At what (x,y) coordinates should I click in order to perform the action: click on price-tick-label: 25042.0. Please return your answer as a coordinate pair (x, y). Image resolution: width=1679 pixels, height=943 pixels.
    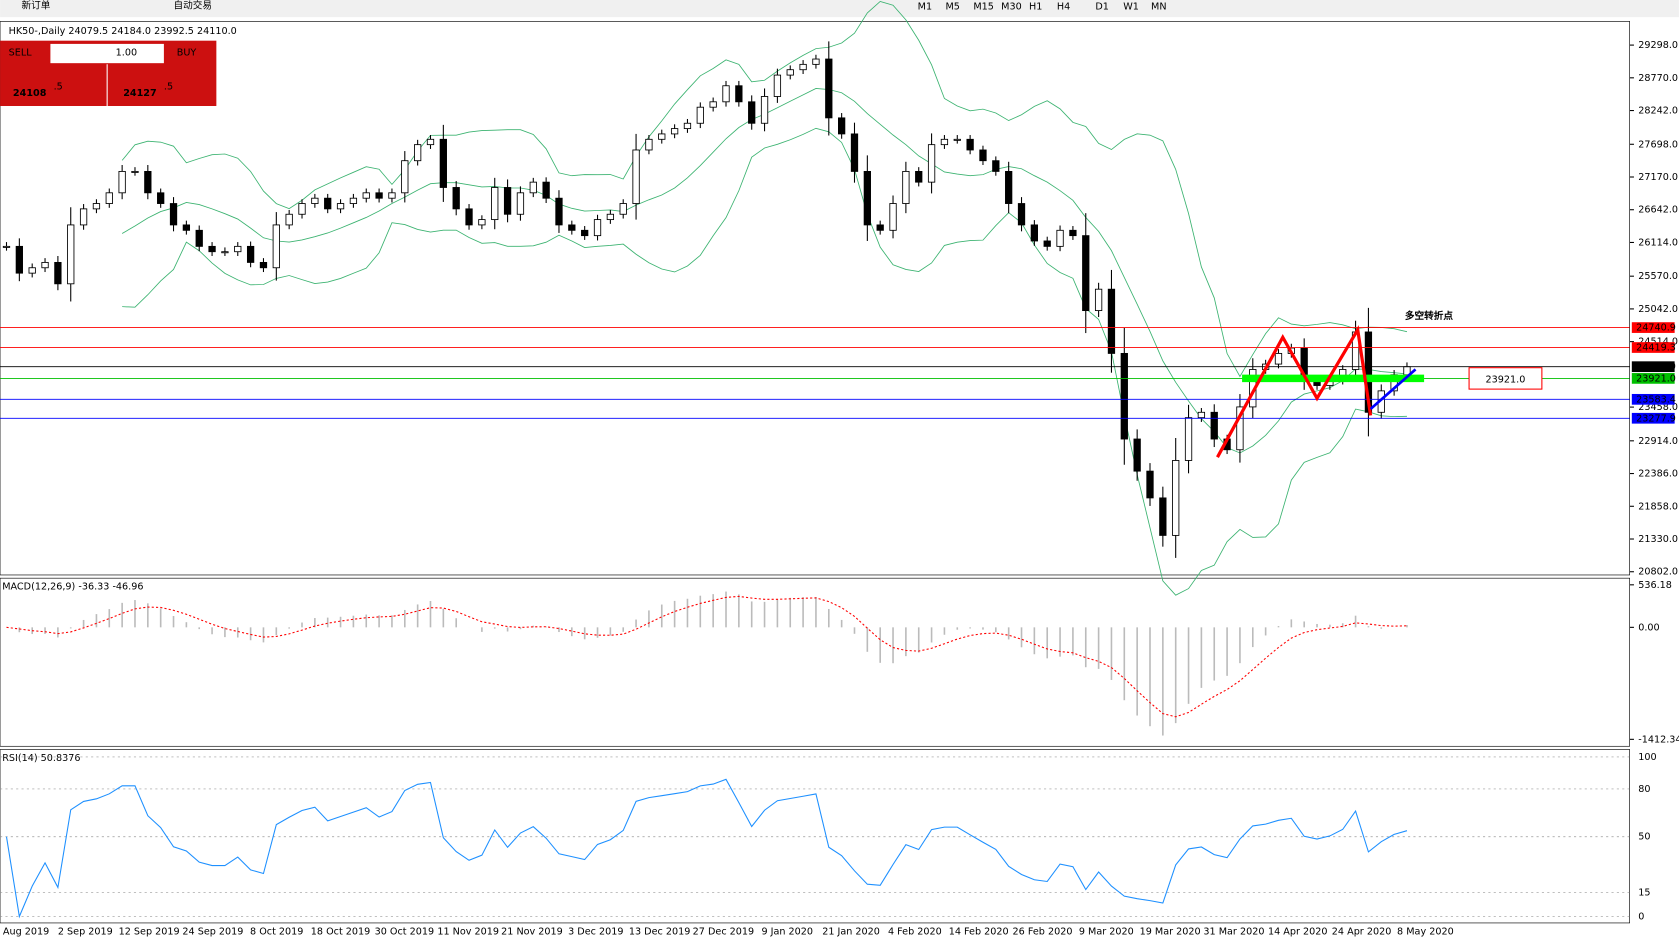
    Looking at the image, I should click on (1658, 309).